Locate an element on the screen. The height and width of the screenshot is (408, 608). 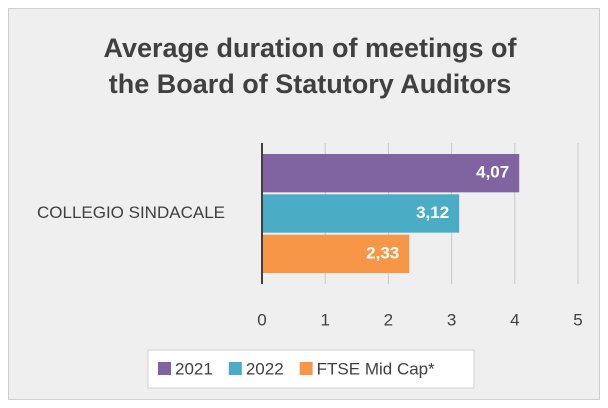
y-tick-label: COLLEGIO SINDACALE is located at coordinates (131, 212).